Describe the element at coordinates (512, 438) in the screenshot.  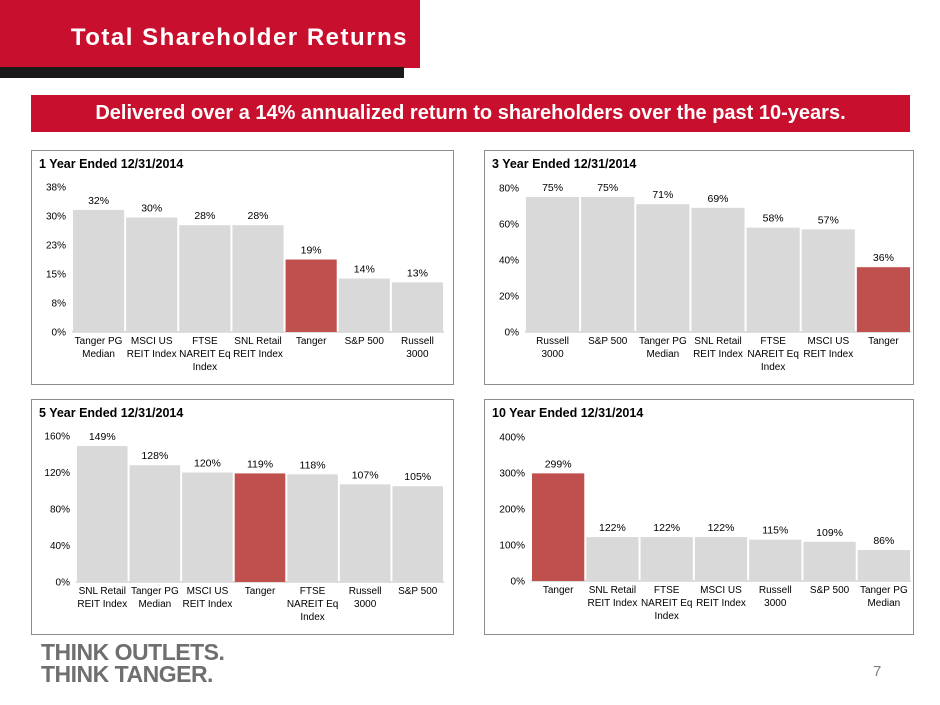
I see `y-tick-label: 400%` at that location.